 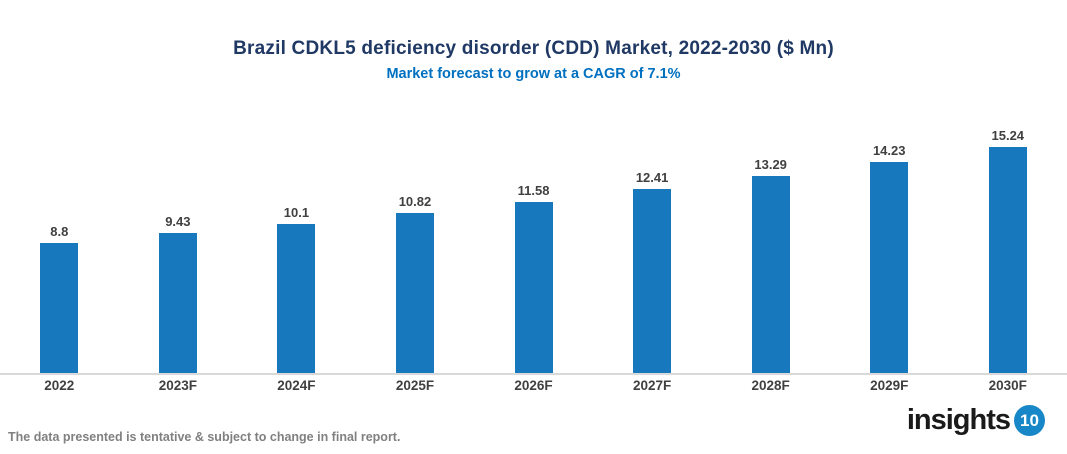 I want to click on bar-column: 11.58, so click(x=533, y=236).